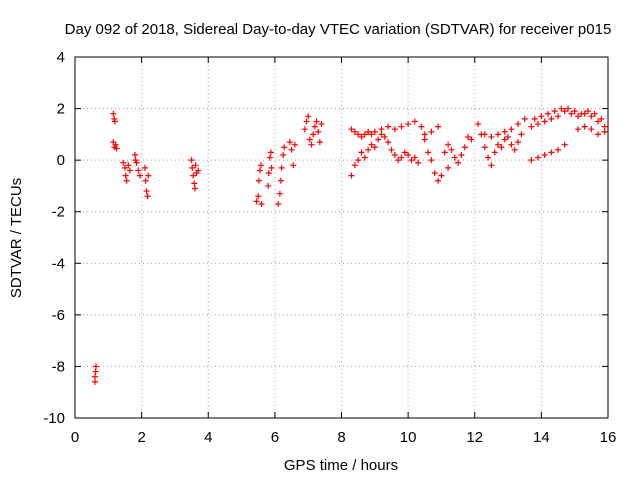 Image resolution: width=640 pixels, height=480 pixels. Describe the element at coordinates (341, 465) in the screenshot. I see `x-axis-label: GPS time / hours` at that location.